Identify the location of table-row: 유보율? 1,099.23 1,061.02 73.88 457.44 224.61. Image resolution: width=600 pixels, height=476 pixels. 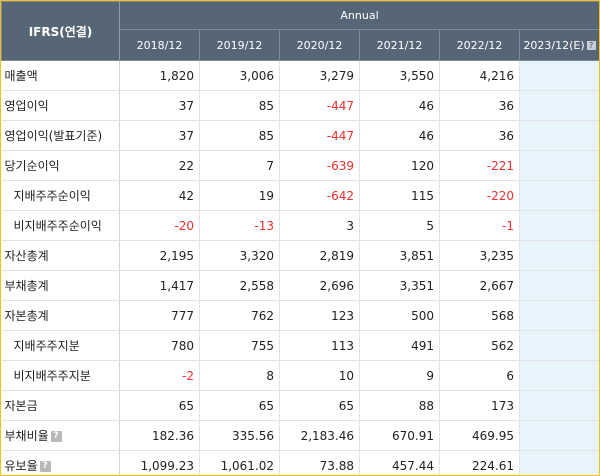
(300, 462).